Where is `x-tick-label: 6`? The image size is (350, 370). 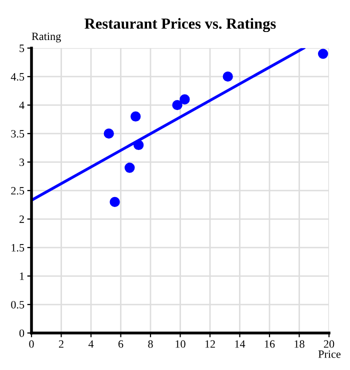
x-tick-label: 6 is located at coordinates (121, 344).